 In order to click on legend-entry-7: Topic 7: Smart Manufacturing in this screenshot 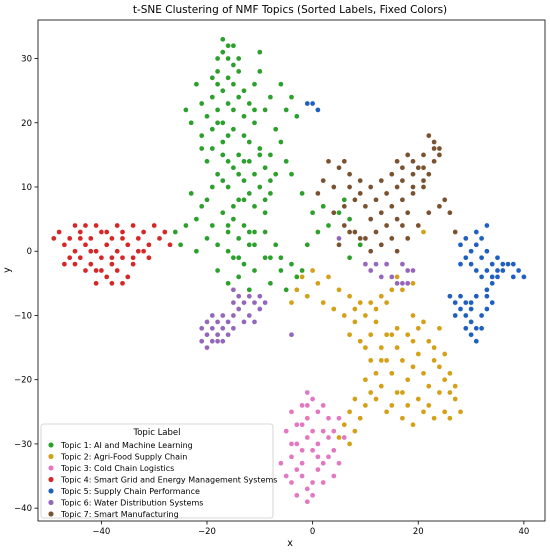, I will do `click(119, 514)`.